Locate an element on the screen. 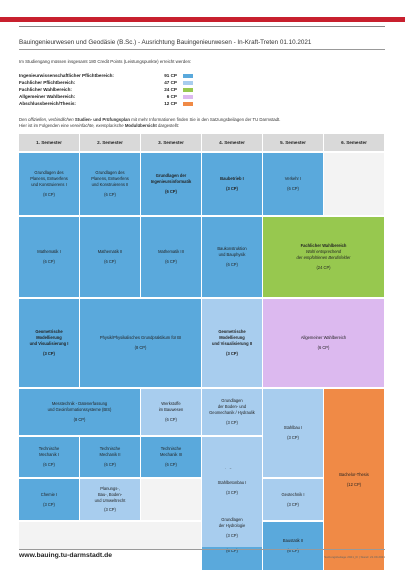 Image resolution: width=405 pixels, height=573 pixels. module-title: der Hydrologie is located at coordinates (232, 526).